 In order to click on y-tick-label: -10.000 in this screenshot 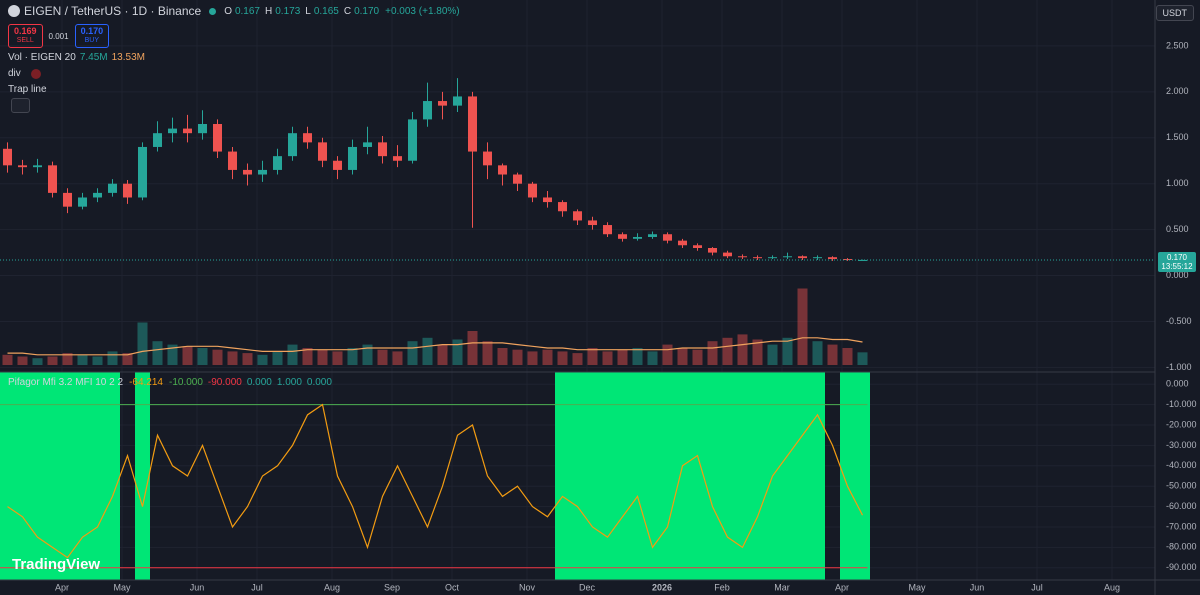, I will do `click(1181, 404)`.